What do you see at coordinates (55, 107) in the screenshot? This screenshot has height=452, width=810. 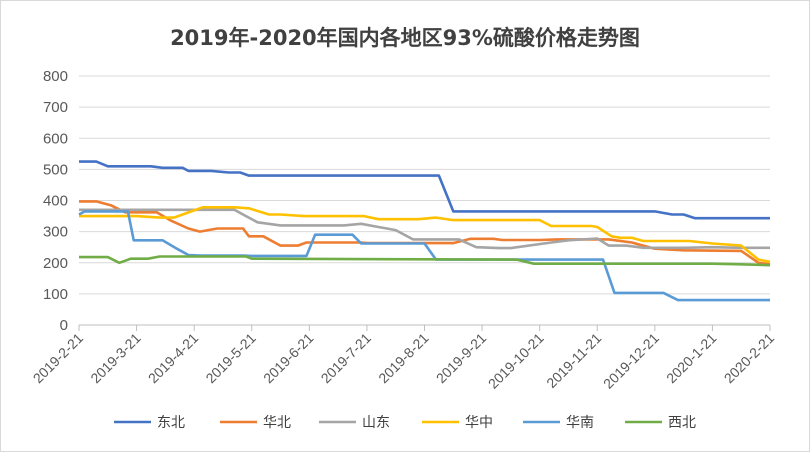 I see `y-tick-label: 700` at bounding box center [55, 107].